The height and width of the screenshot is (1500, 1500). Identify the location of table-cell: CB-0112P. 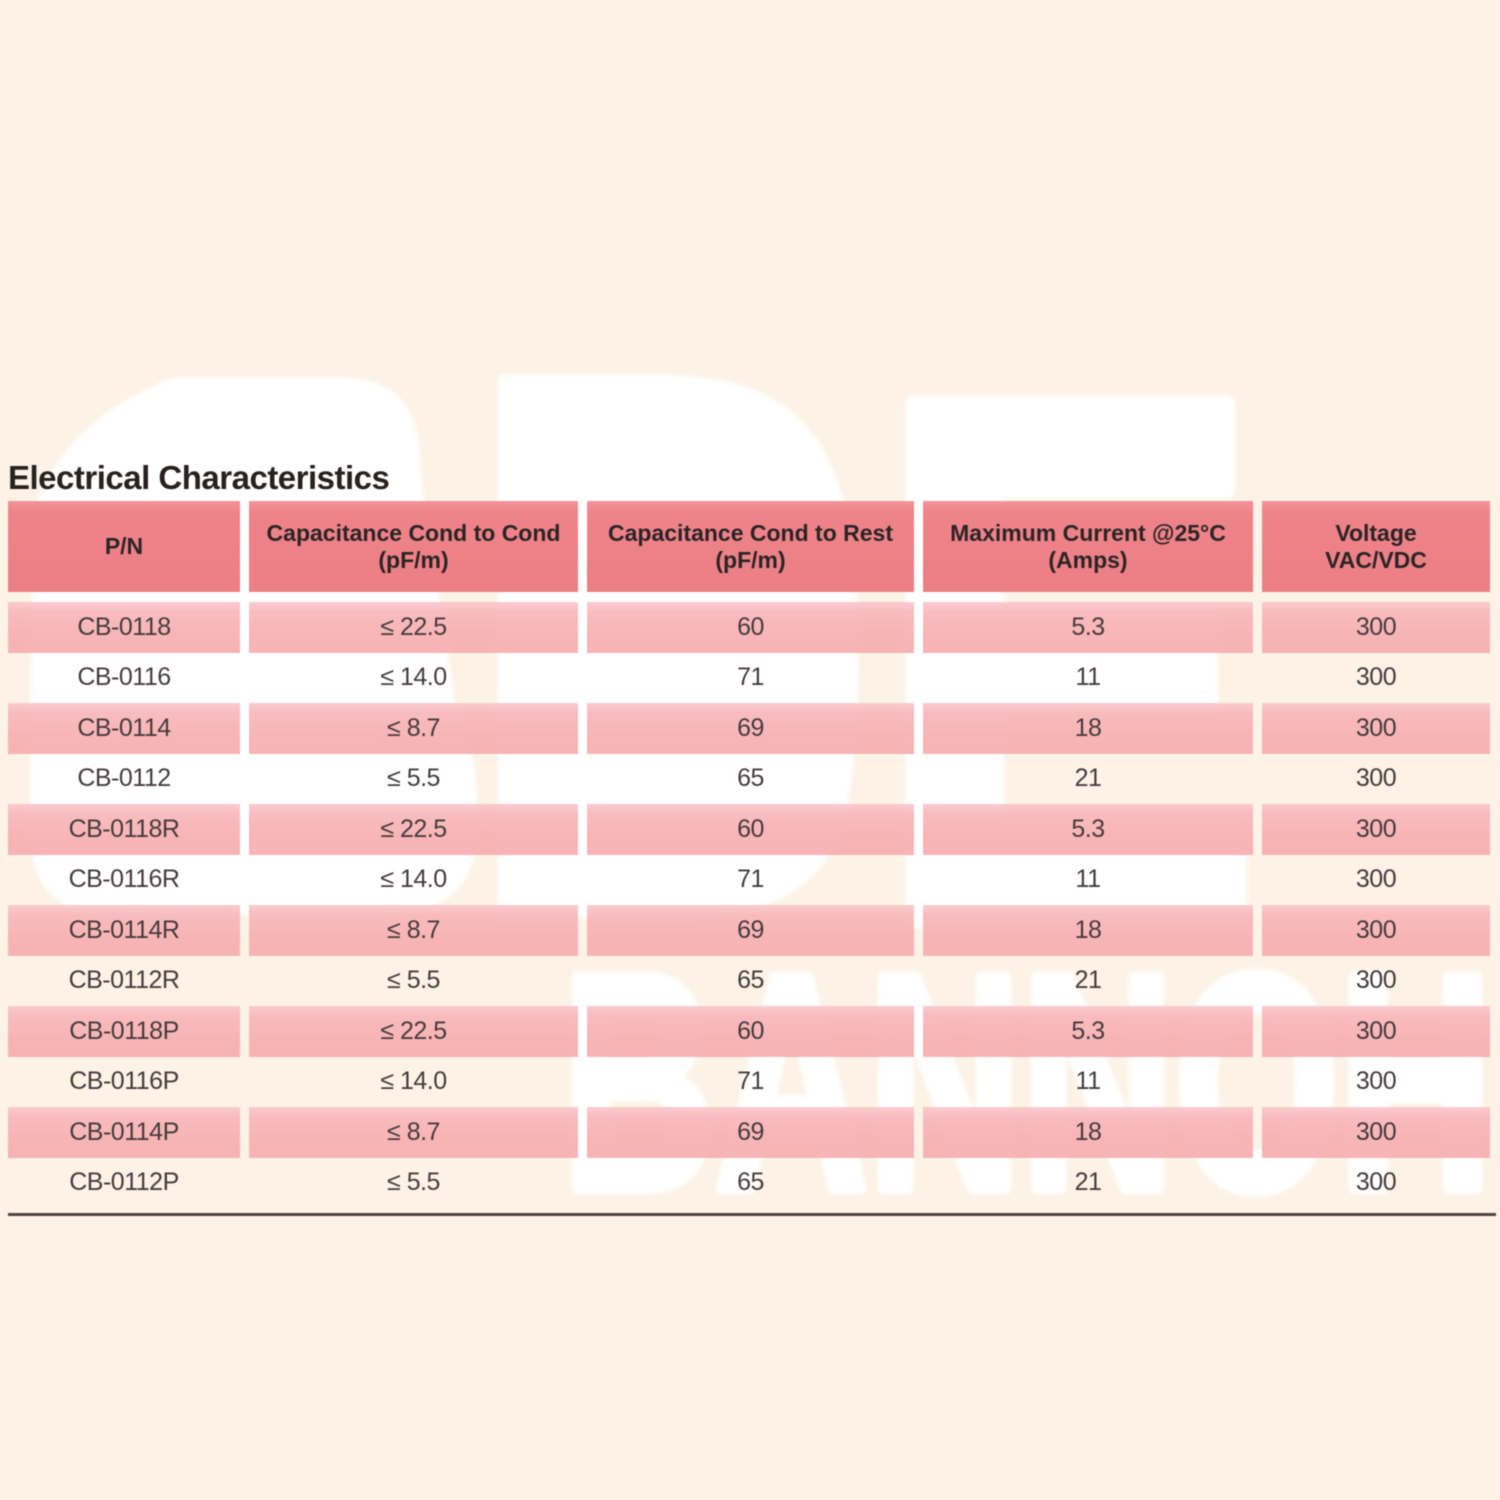
(124, 1182).